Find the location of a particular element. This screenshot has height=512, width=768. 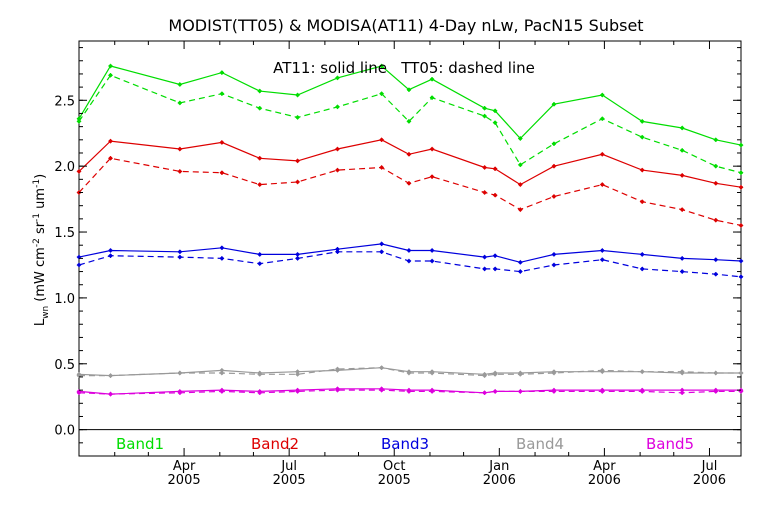

band3-at11-series is located at coordinates (410, 253).